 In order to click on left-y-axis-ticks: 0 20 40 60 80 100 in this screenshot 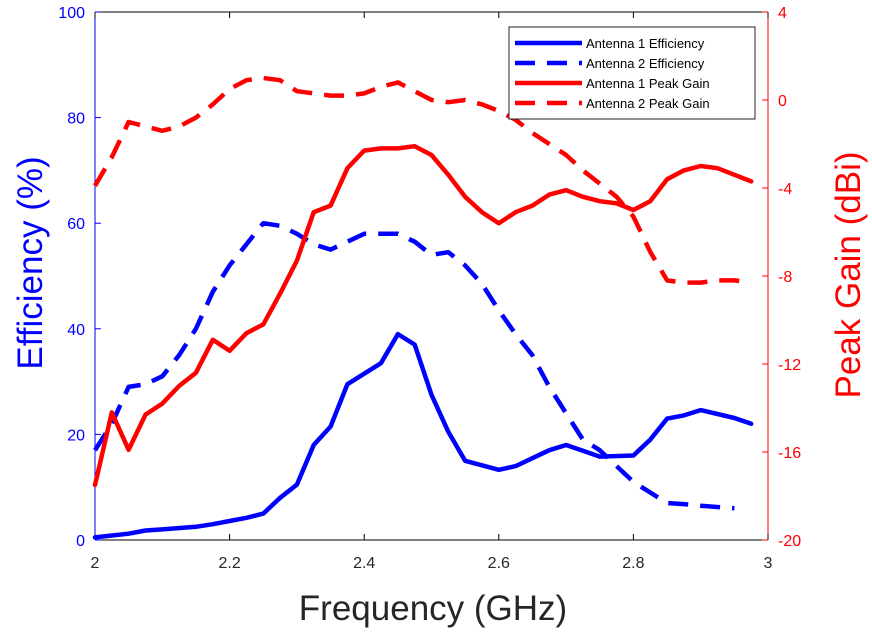, I will do `click(79, 277)`.